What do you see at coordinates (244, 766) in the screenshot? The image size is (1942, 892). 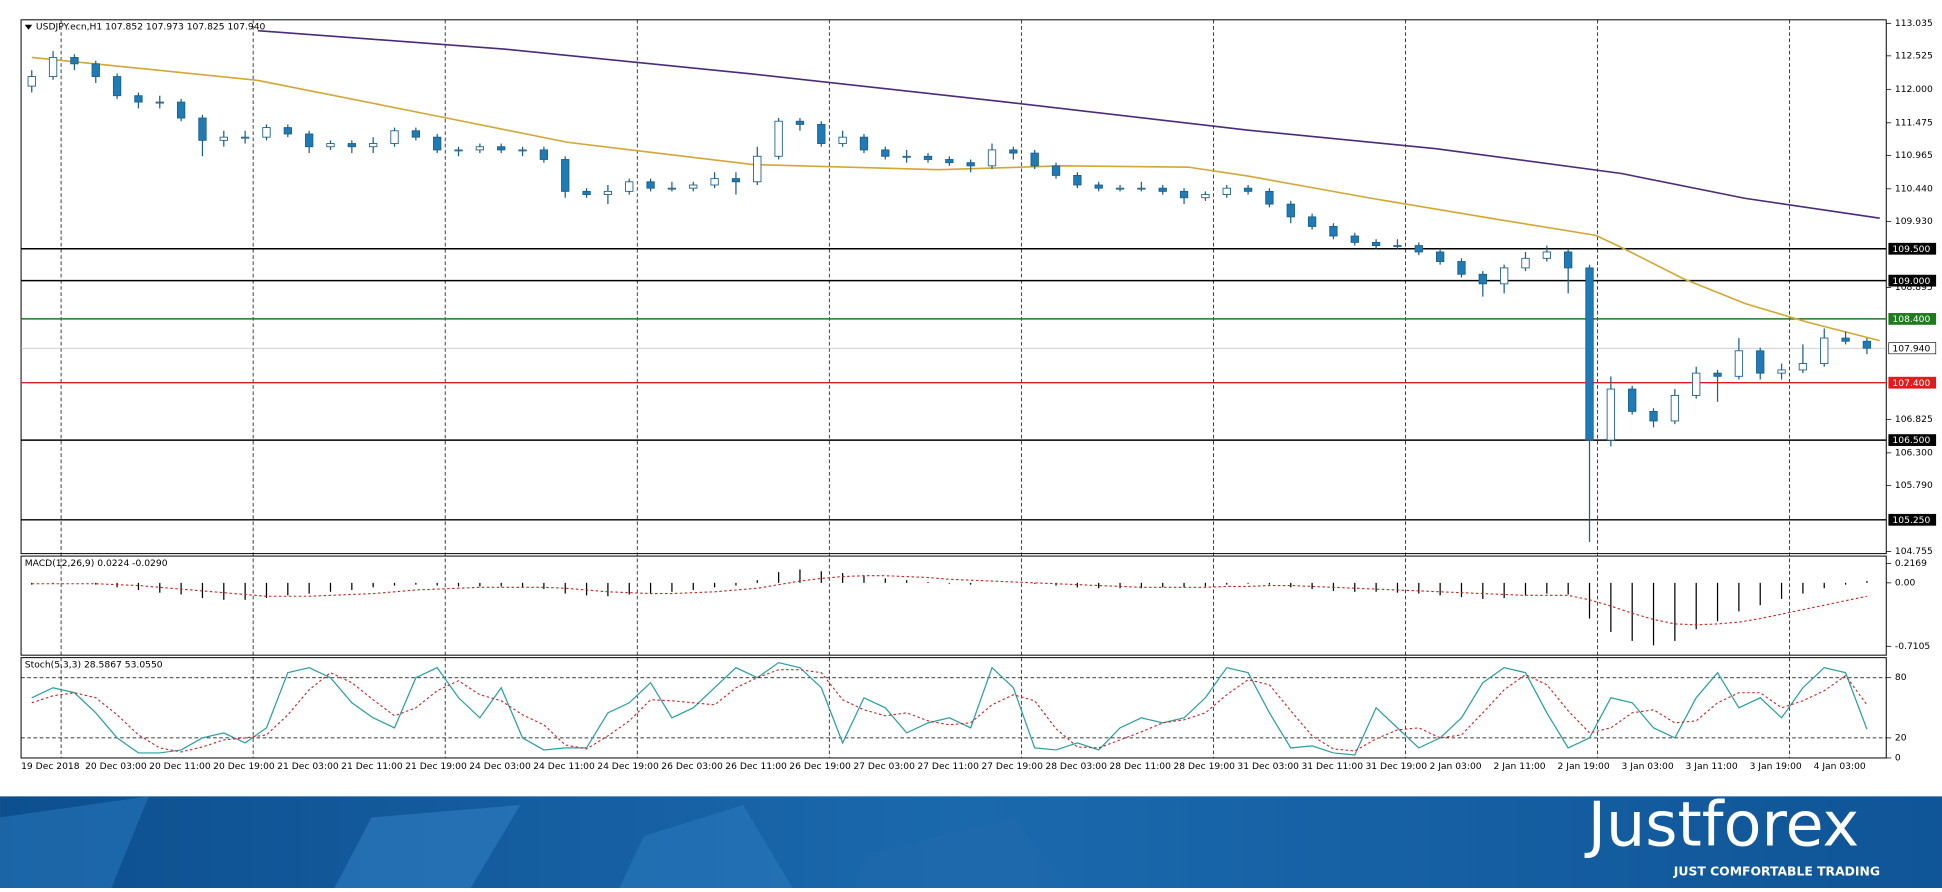 I see `x-tick-label: 20 Dec 19:00` at bounding box center [244, 766].